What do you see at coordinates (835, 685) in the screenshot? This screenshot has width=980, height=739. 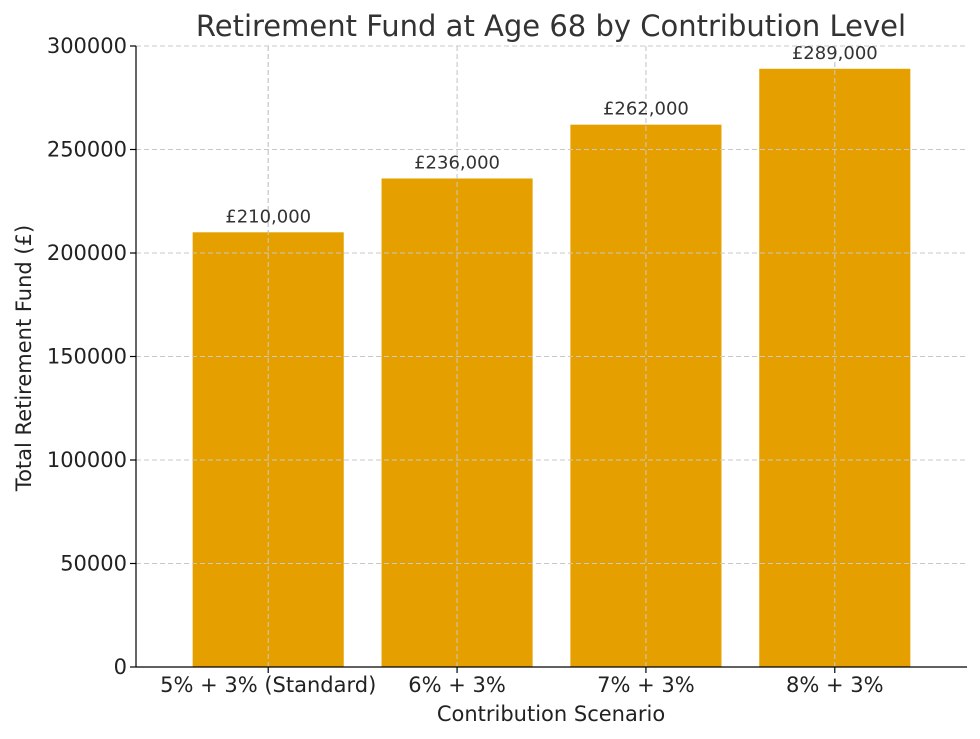 I see `x-tick-label: 8% + 3%` at bounding box center [835, 685].